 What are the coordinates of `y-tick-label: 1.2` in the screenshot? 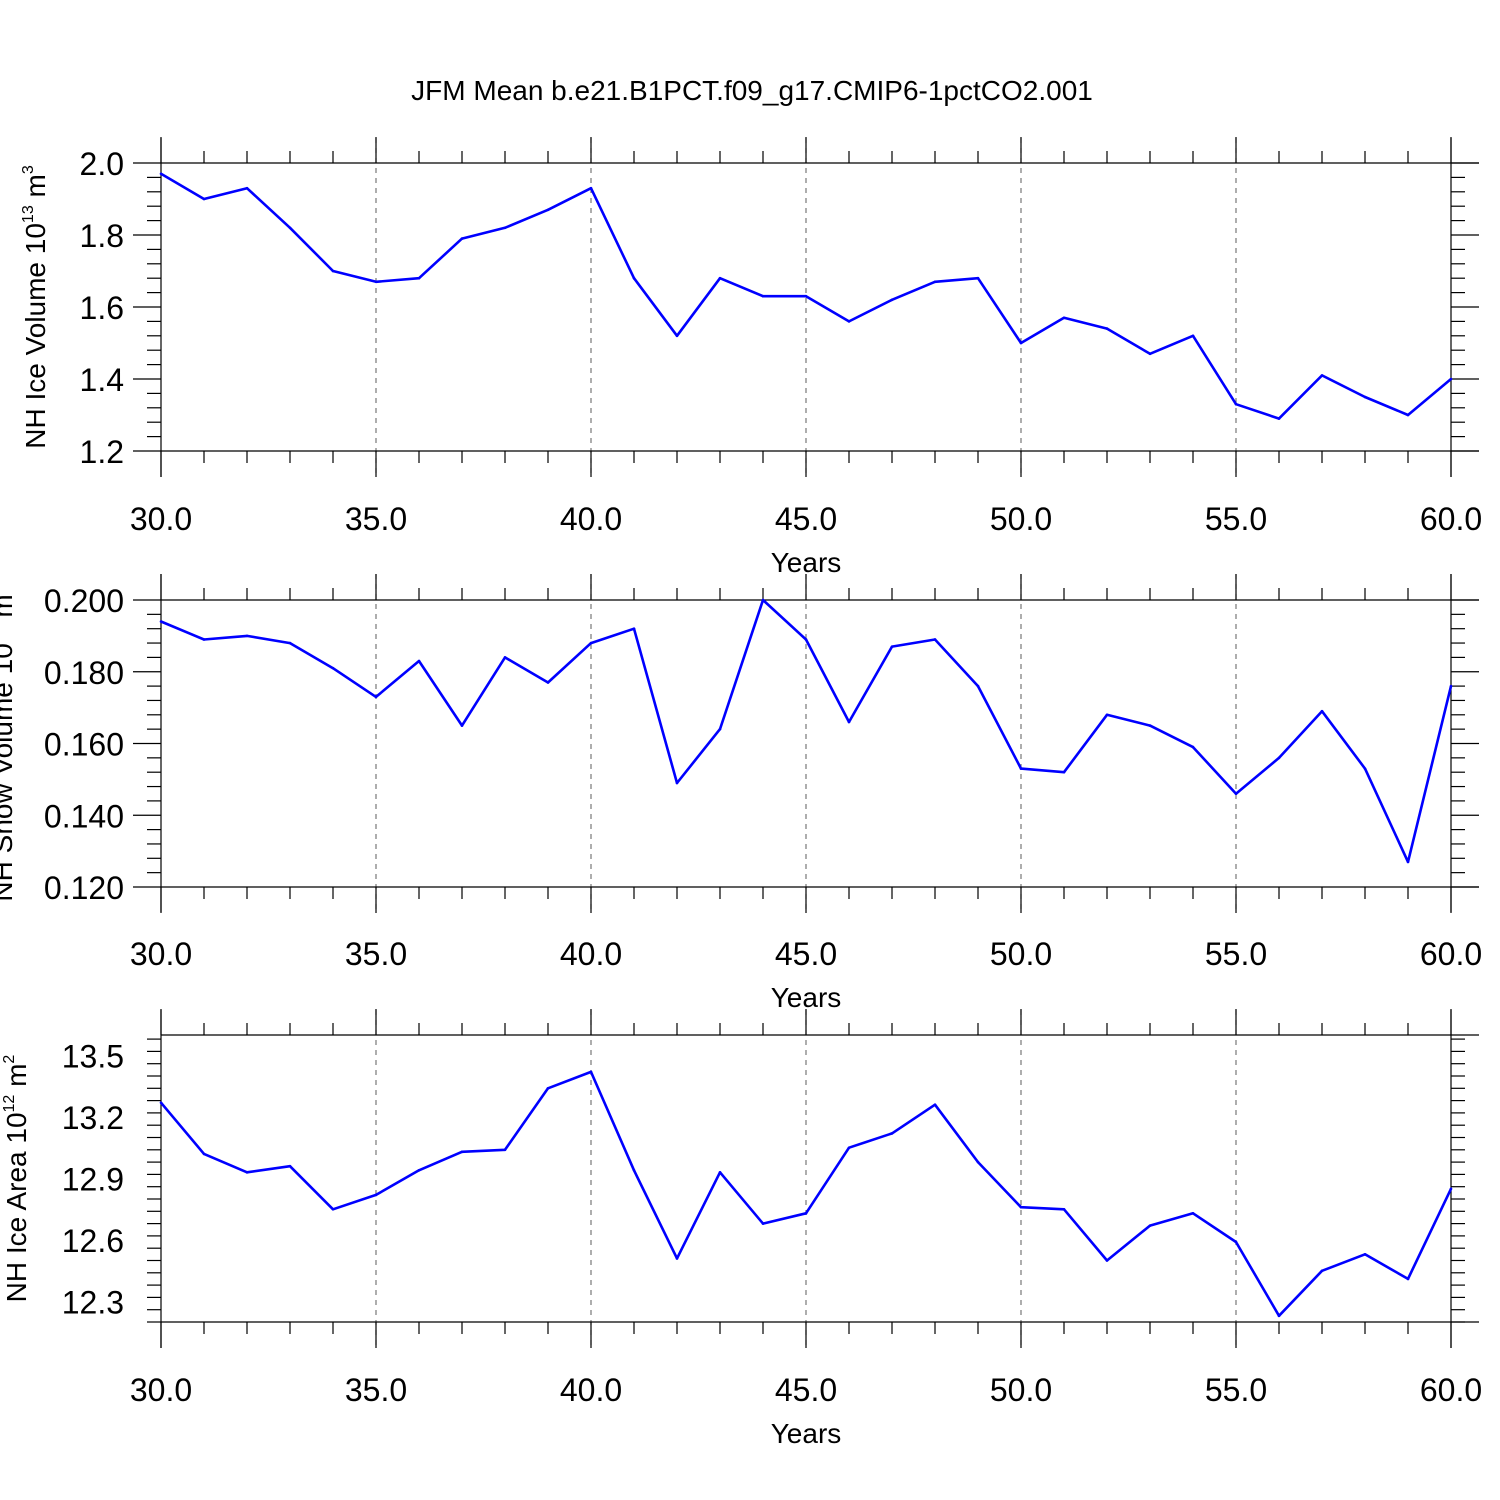 It's located at (102, 452).